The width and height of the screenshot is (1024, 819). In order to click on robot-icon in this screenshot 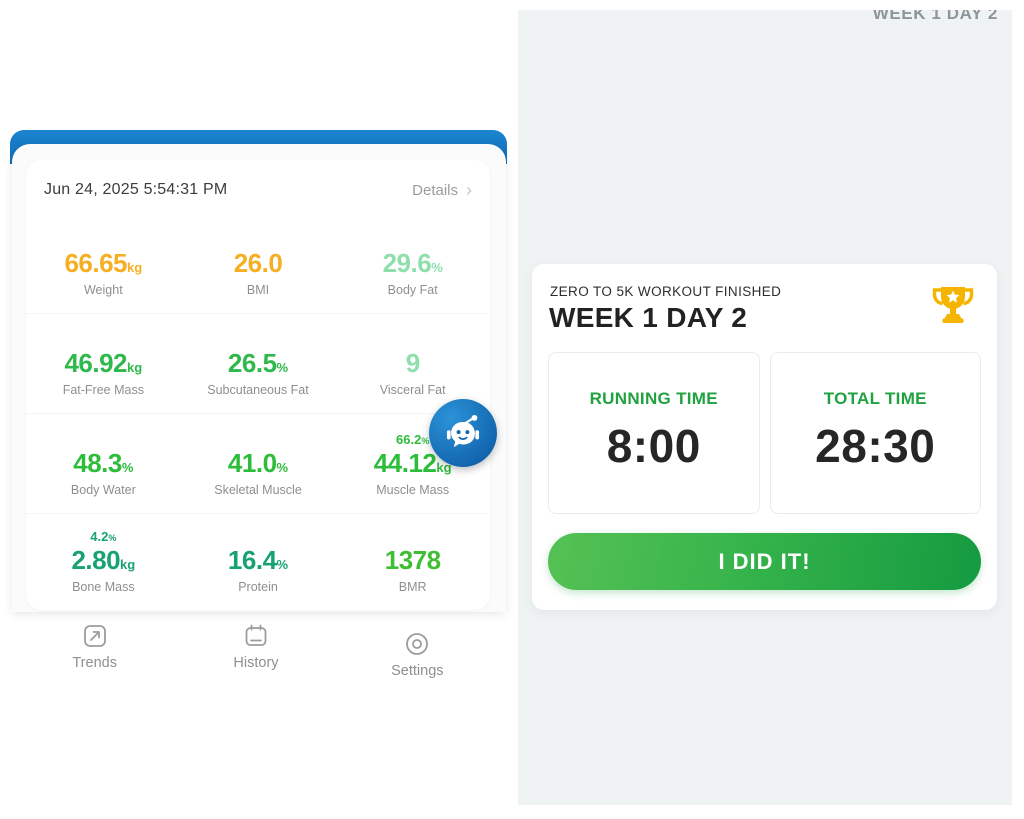, I will do `click(463, 431)`.